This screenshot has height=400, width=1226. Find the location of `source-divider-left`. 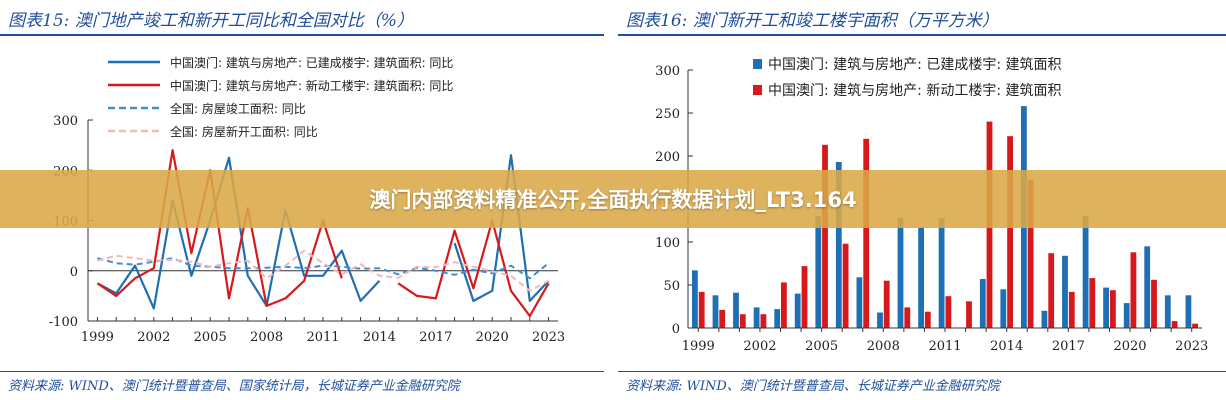

source-divider-left is located at coordinates (302, 371).